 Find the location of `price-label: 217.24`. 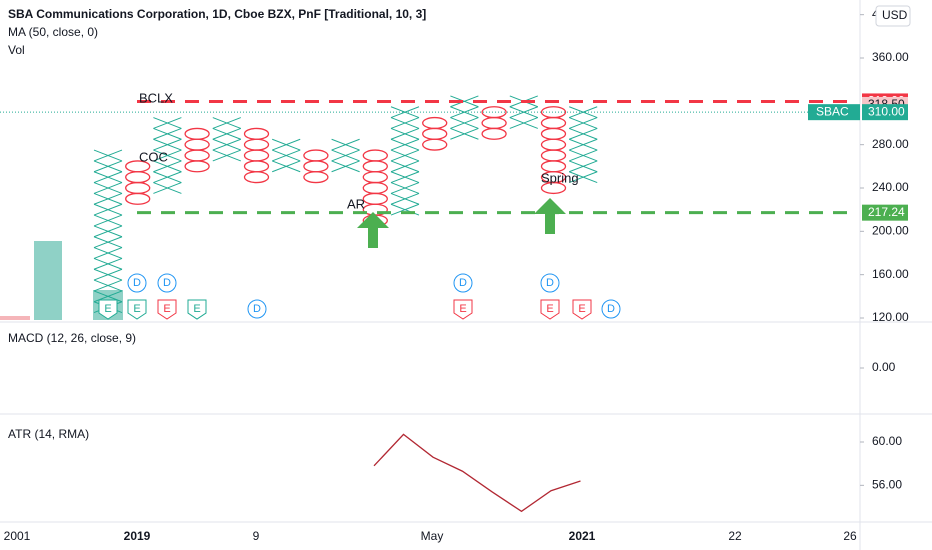

price-label: 217.24 is located at coordinates (886, 212).